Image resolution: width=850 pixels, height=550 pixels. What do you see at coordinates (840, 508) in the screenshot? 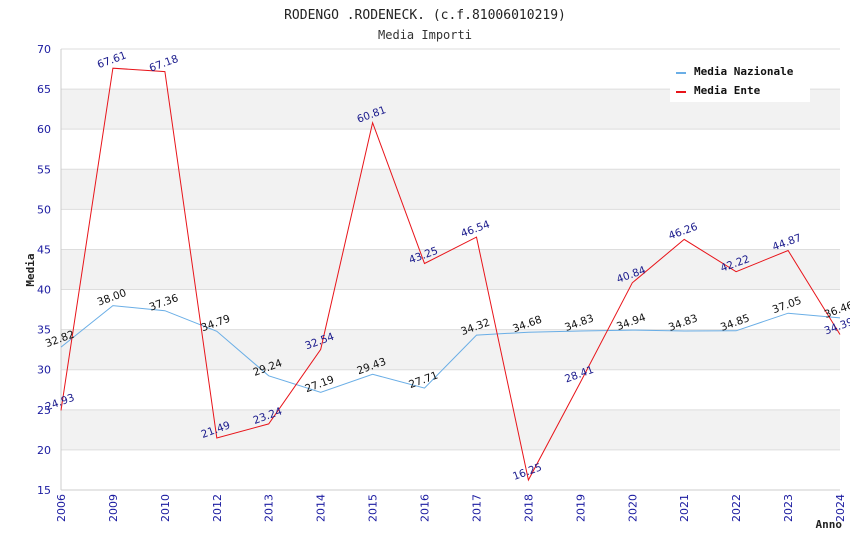
I see `x-tick-label: 2024` at bounding box center [840, 508].